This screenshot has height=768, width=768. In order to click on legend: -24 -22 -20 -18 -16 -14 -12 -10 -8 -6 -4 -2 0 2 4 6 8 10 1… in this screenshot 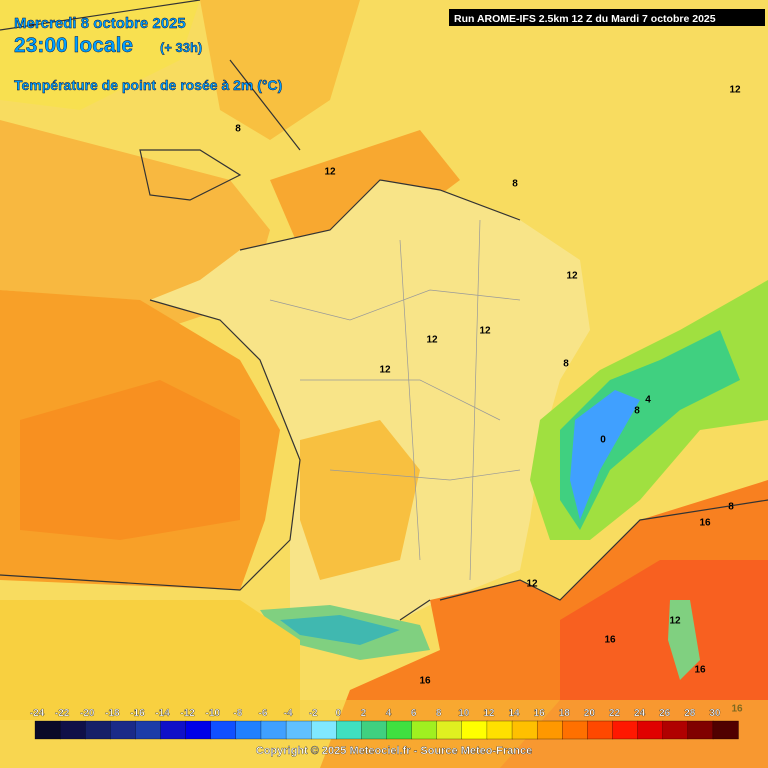, I will do `click(384, 724)`.